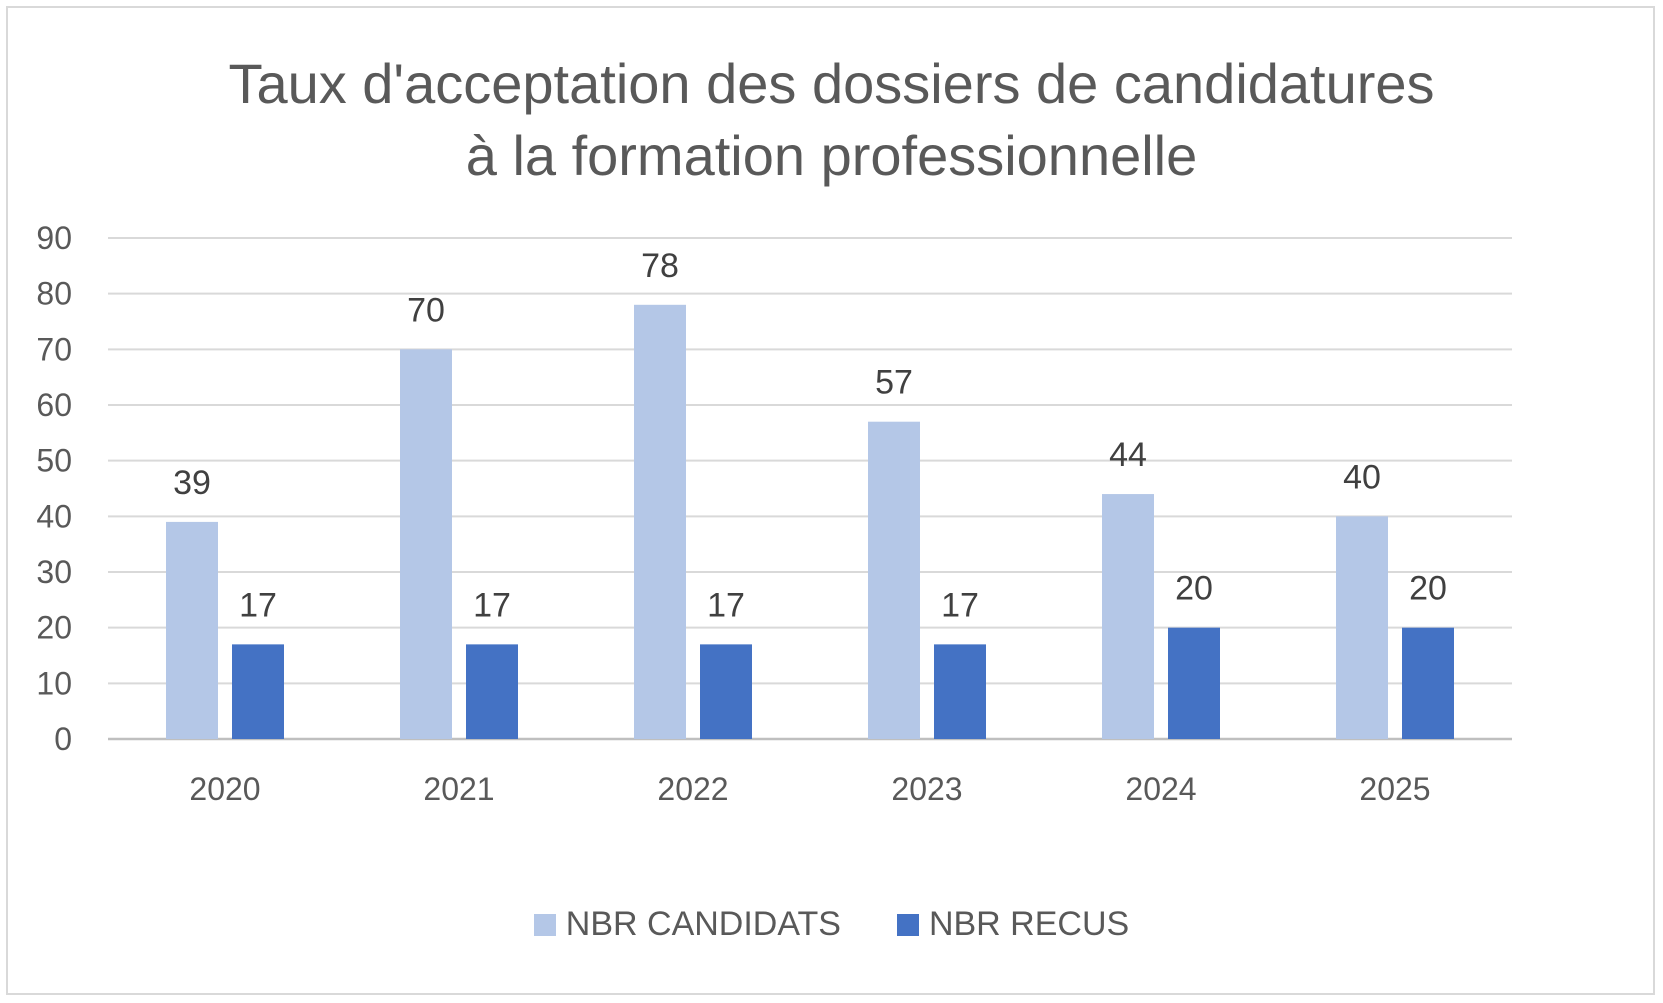 This screenshot has width=1663, height=1003. What do you see at coordinates (660, 521) in the screenshot?
I see `bar-nbr-candidats-2022` at bounding box center [660, 521].